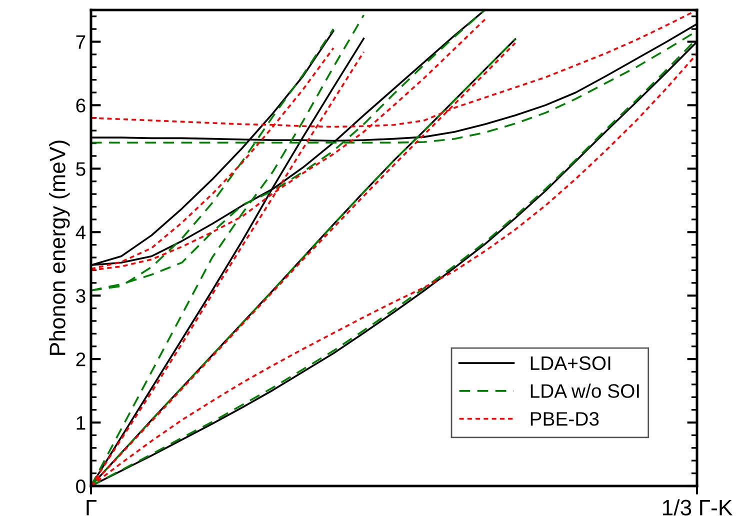 Image resolution: width=738 pixels, height=527 pixels. Describe the element at coordinates (81, 423) in the screenshot. I see `y-tick-label: 1` at that location.